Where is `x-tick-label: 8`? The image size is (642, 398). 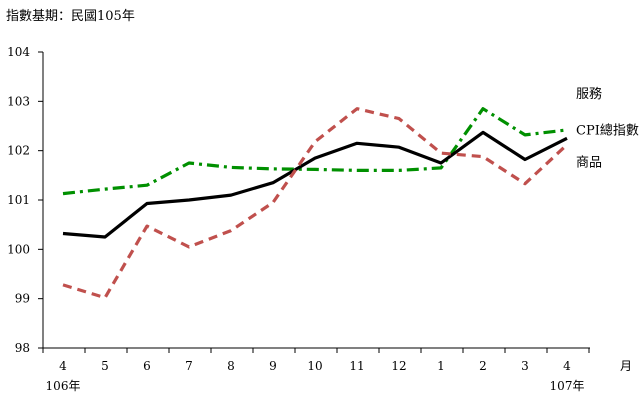 x-tick-label: 8 is located at coordinates (231, 366).